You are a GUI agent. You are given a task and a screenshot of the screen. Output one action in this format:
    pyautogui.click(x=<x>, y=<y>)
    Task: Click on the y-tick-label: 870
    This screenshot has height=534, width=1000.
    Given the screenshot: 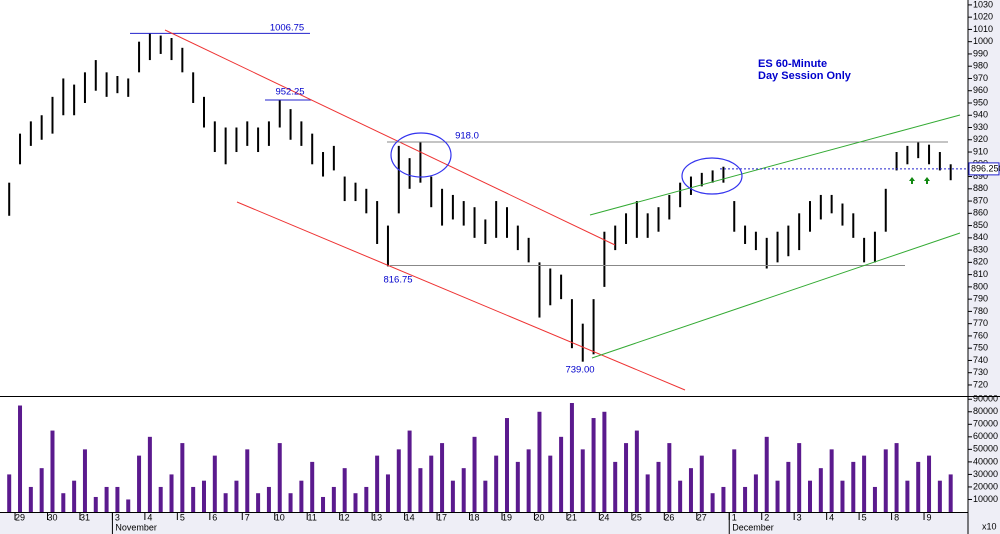 What is the action you would take?
    pyautogui.click(x=980, y=200)
    